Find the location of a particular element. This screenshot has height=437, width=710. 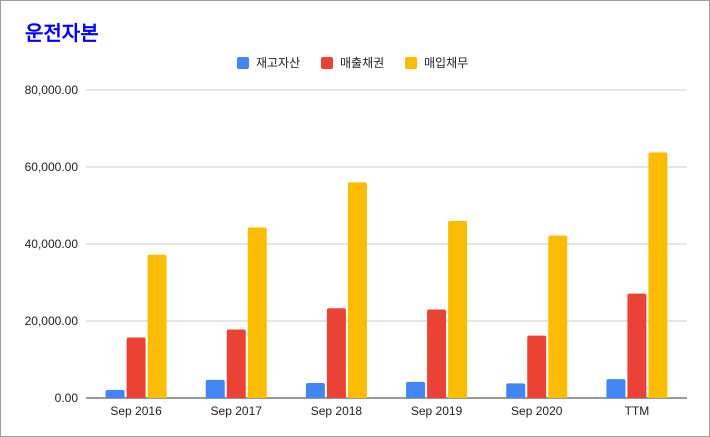

x-tick-label: Sep 2016 is located at coordinates (136, 411).